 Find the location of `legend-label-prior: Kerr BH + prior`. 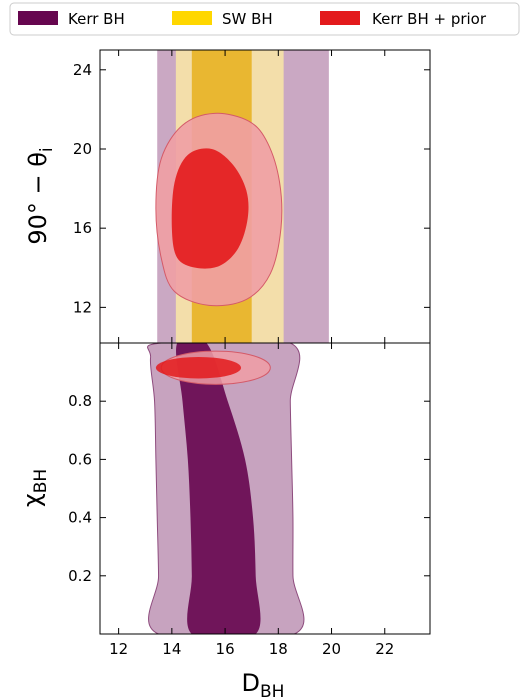

legend-label-prior: Kerr BH + prior is located at coordinates (429, 19).